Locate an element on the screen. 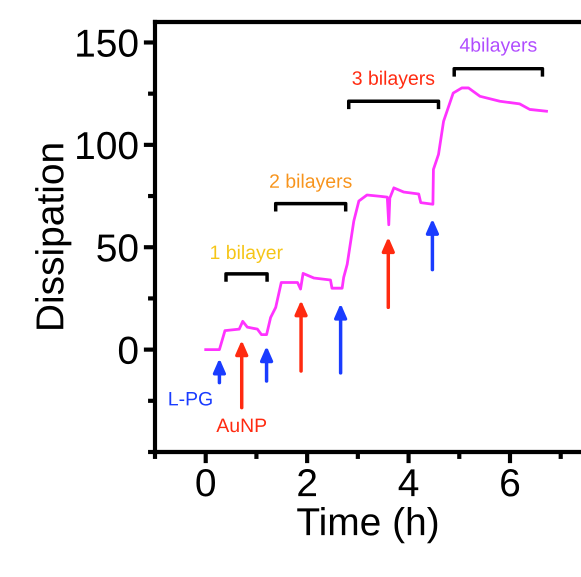  x-tick-label: 4 is located at coordinates (408, 482).